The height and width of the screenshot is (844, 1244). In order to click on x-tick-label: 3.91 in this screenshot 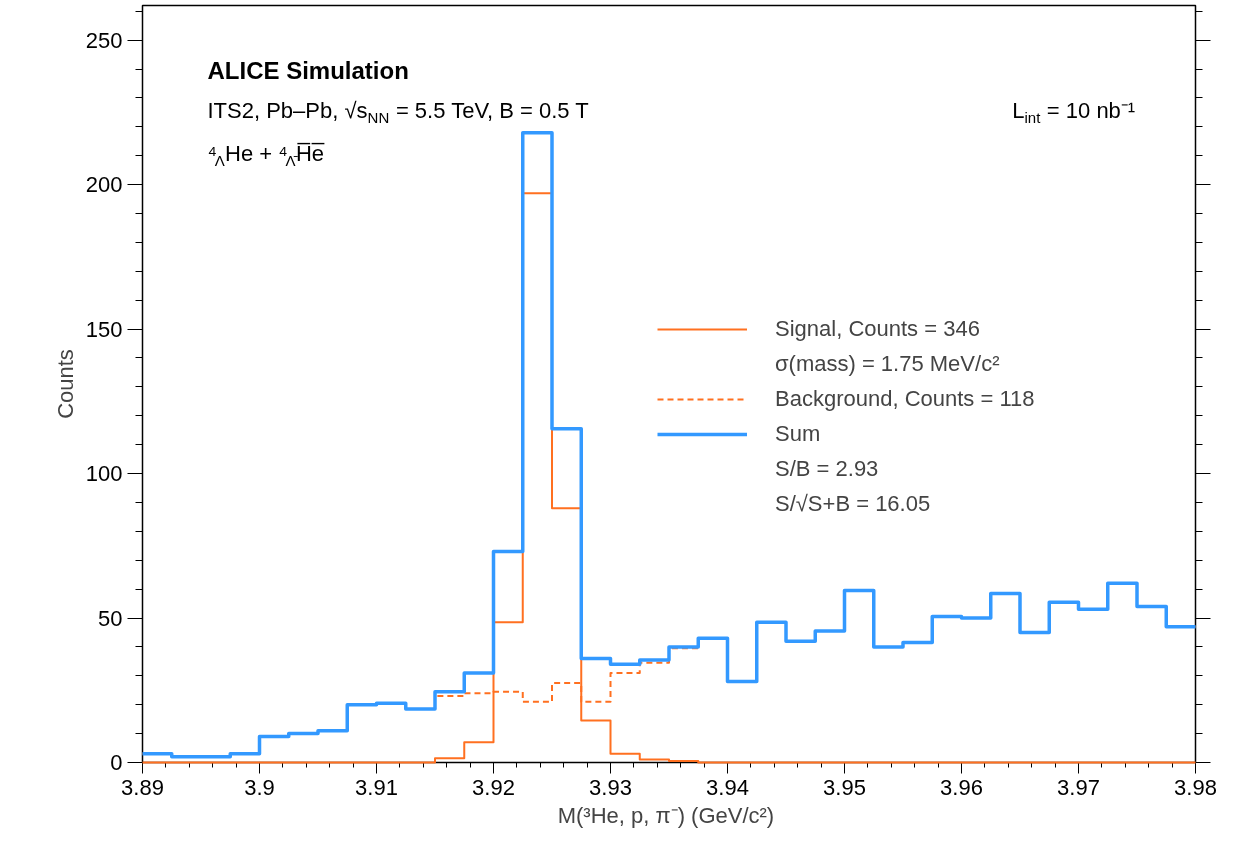, I will do `click(376, 787)`.